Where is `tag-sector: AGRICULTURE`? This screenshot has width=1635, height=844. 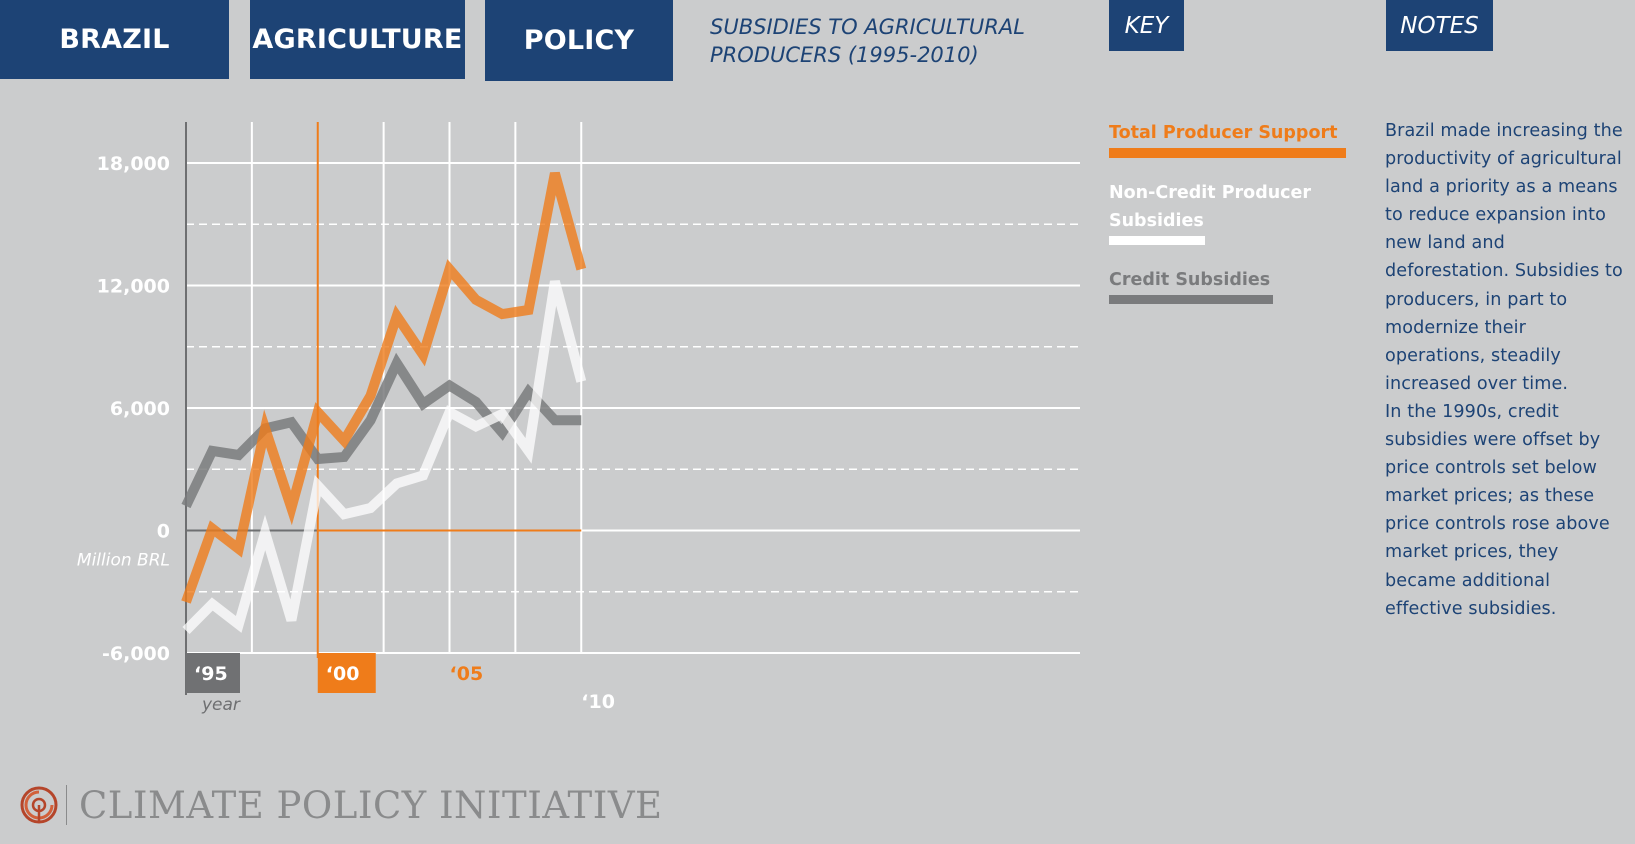 tag-sector: AGRICULTURE is located at coordinates (357, 39).